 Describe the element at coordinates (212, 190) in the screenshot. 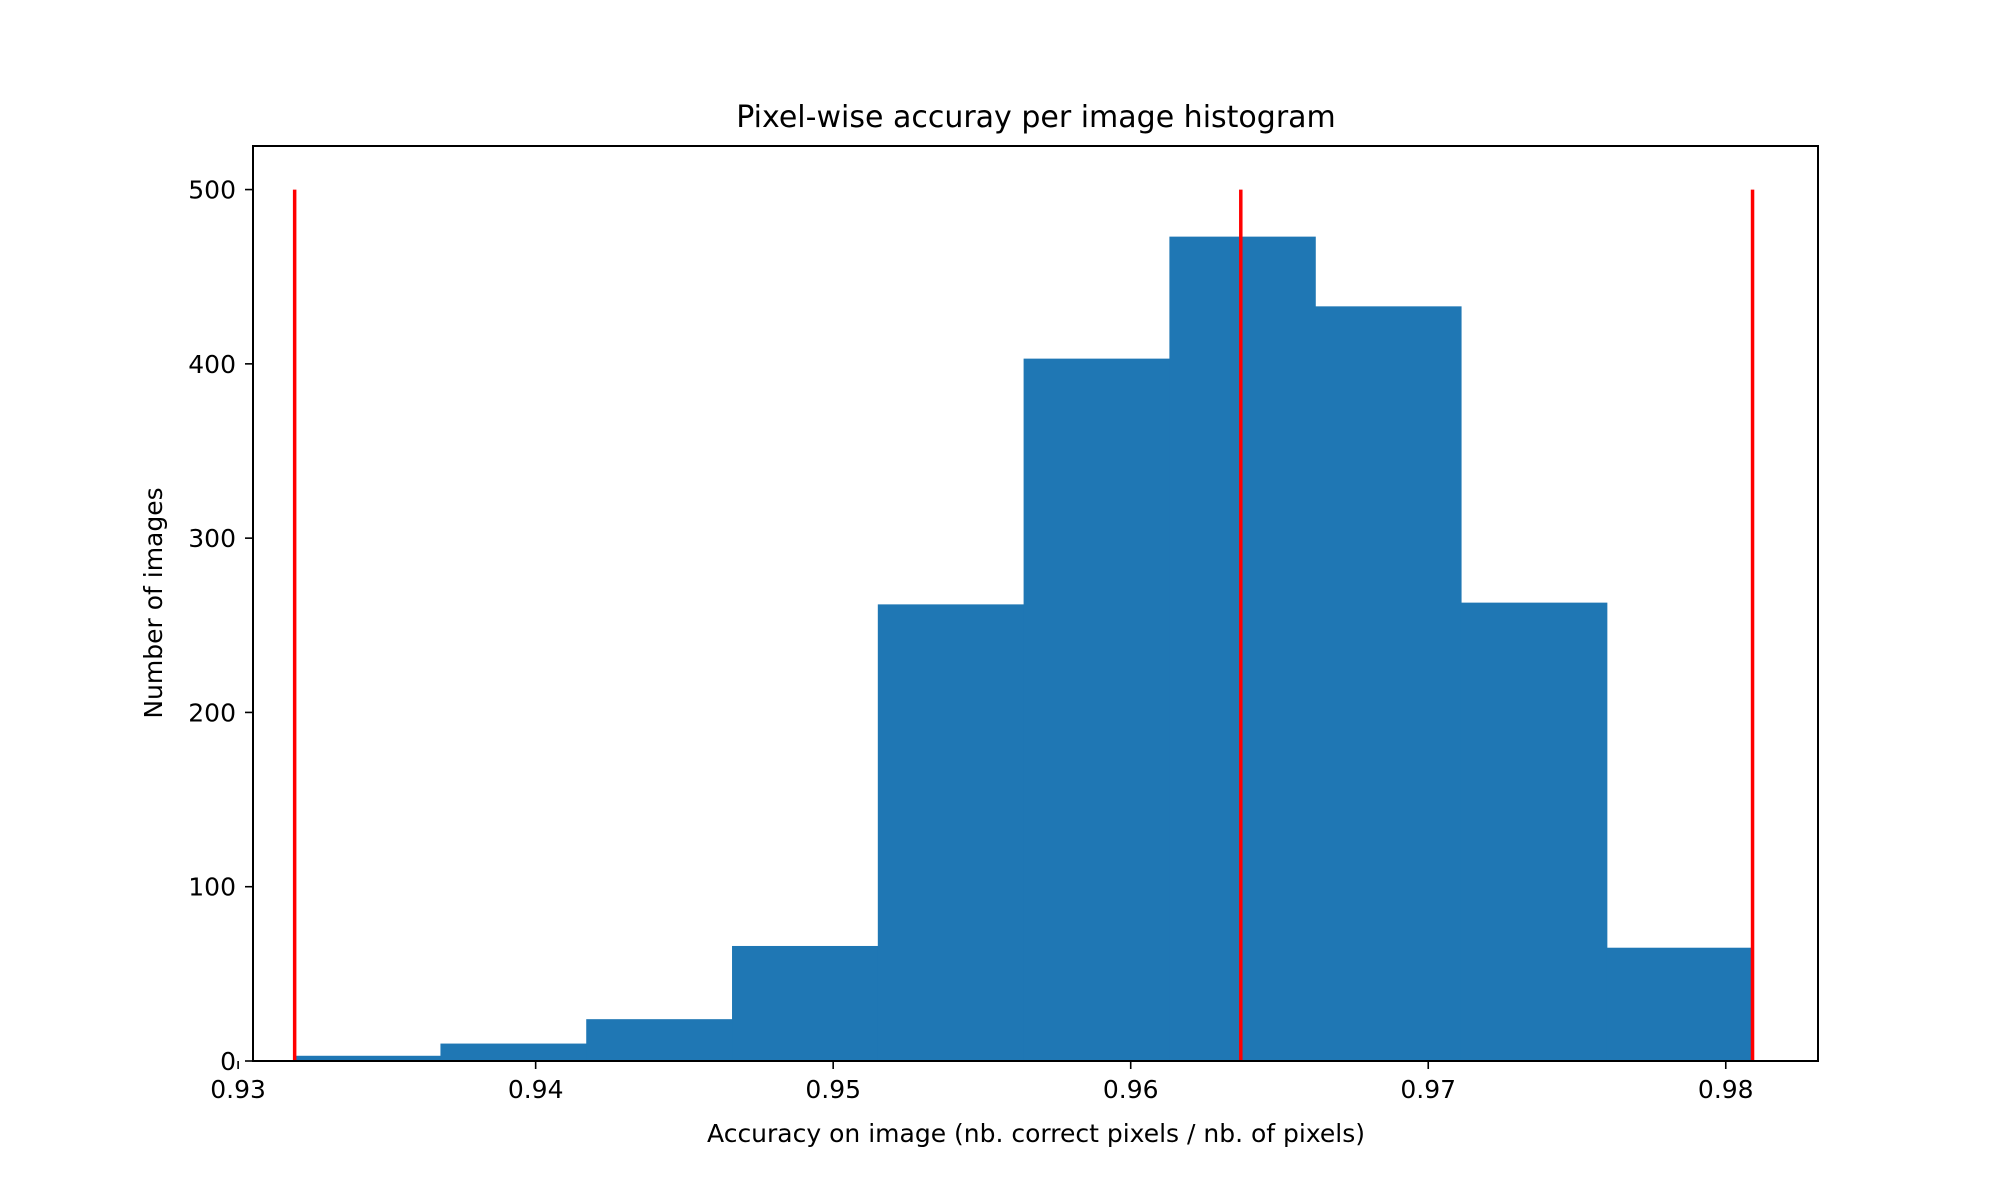

I see `y-tick-label: 500` at that location.